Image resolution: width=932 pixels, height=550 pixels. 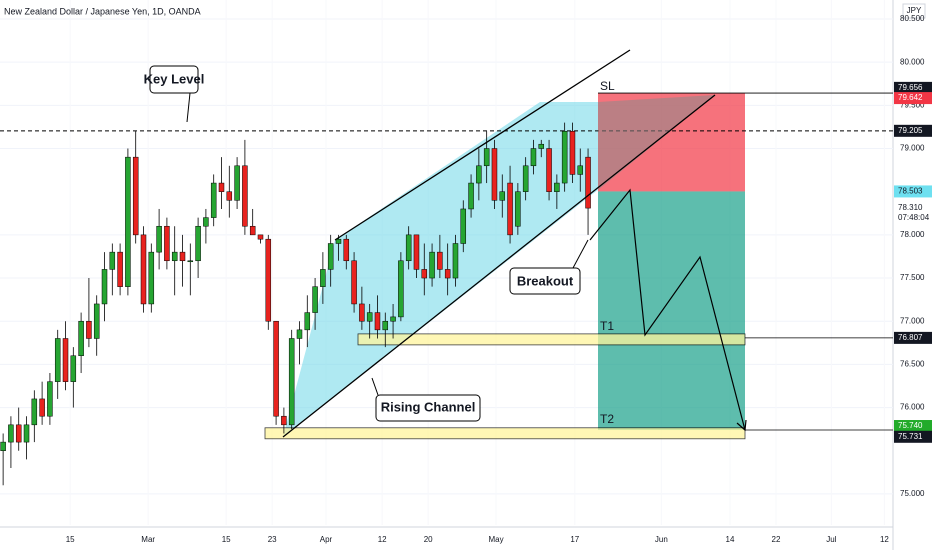 I want to click on currency-box, so click(x=914, y=11).